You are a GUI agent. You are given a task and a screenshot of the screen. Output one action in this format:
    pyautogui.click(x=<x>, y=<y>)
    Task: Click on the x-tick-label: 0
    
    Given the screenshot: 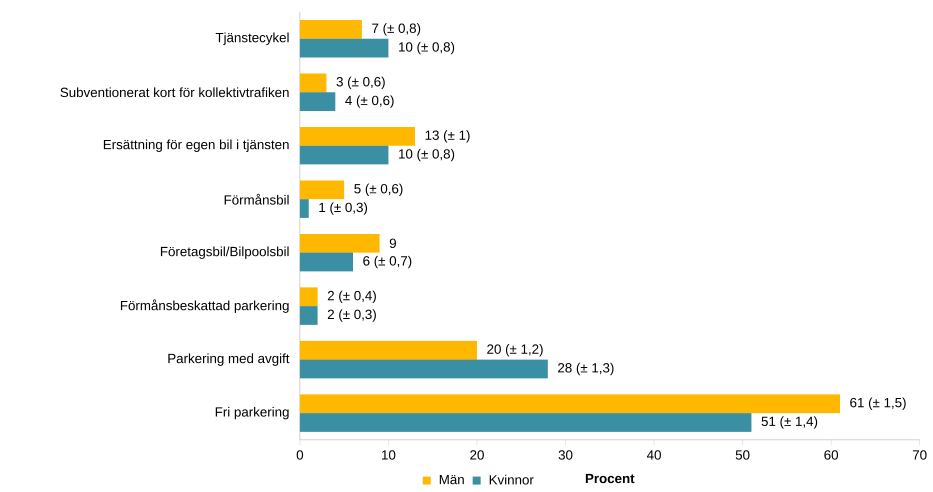 What is the action you would take?
    pyautogui.click(x=300, y=455)
    